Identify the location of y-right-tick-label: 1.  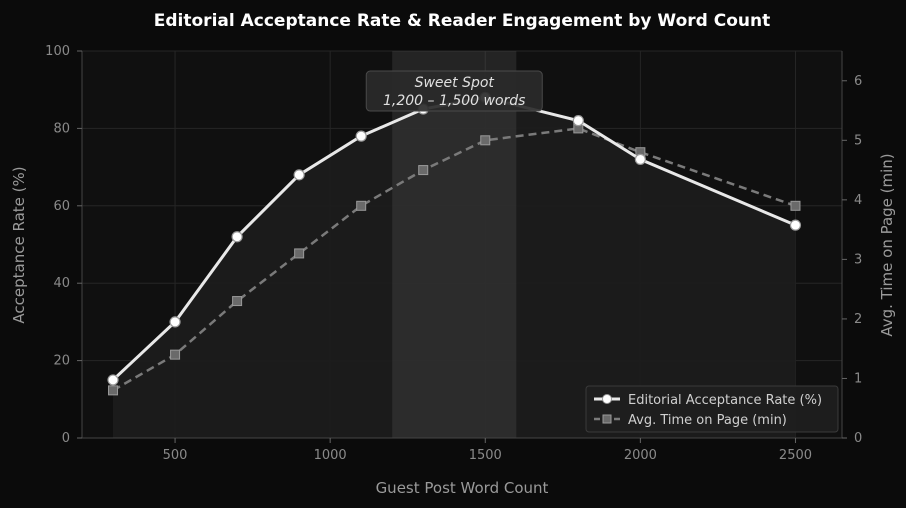
(858, 378).